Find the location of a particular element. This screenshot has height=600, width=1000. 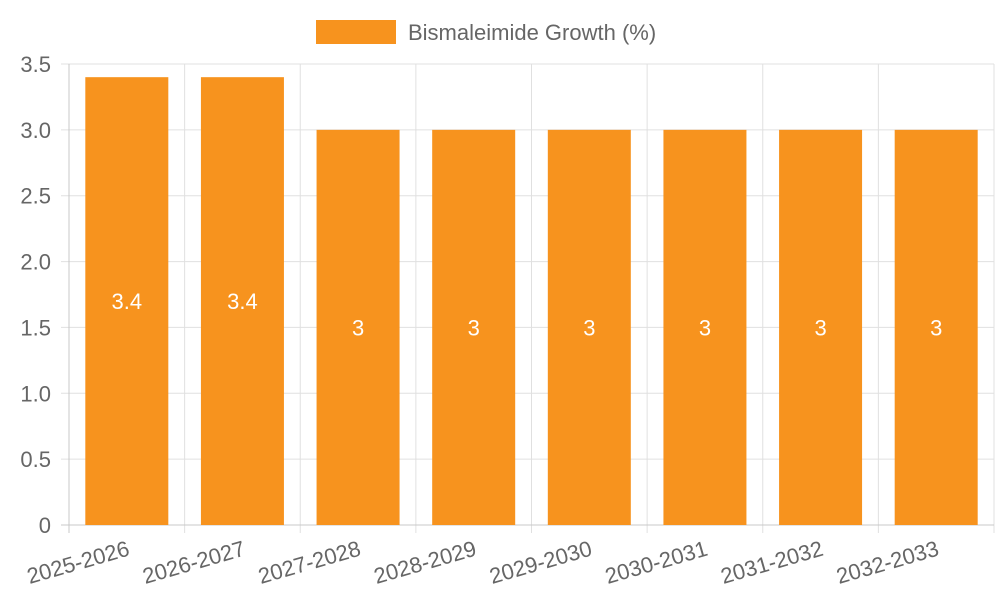

x-tick-label: 2029-2030 is located at coordinates (541, 562).